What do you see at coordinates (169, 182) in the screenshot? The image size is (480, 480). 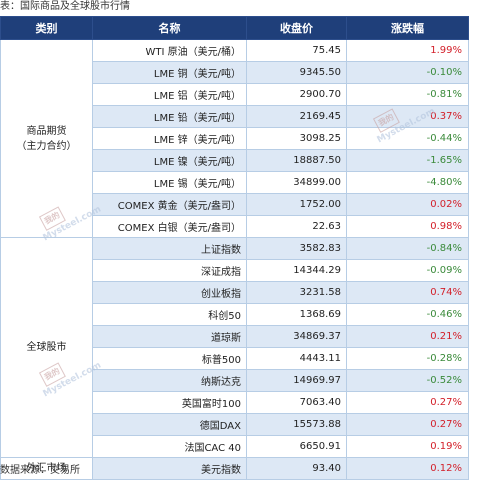 I see `instrument-name: LME 锡（美元/吨）` at bounding box center [169, 182].